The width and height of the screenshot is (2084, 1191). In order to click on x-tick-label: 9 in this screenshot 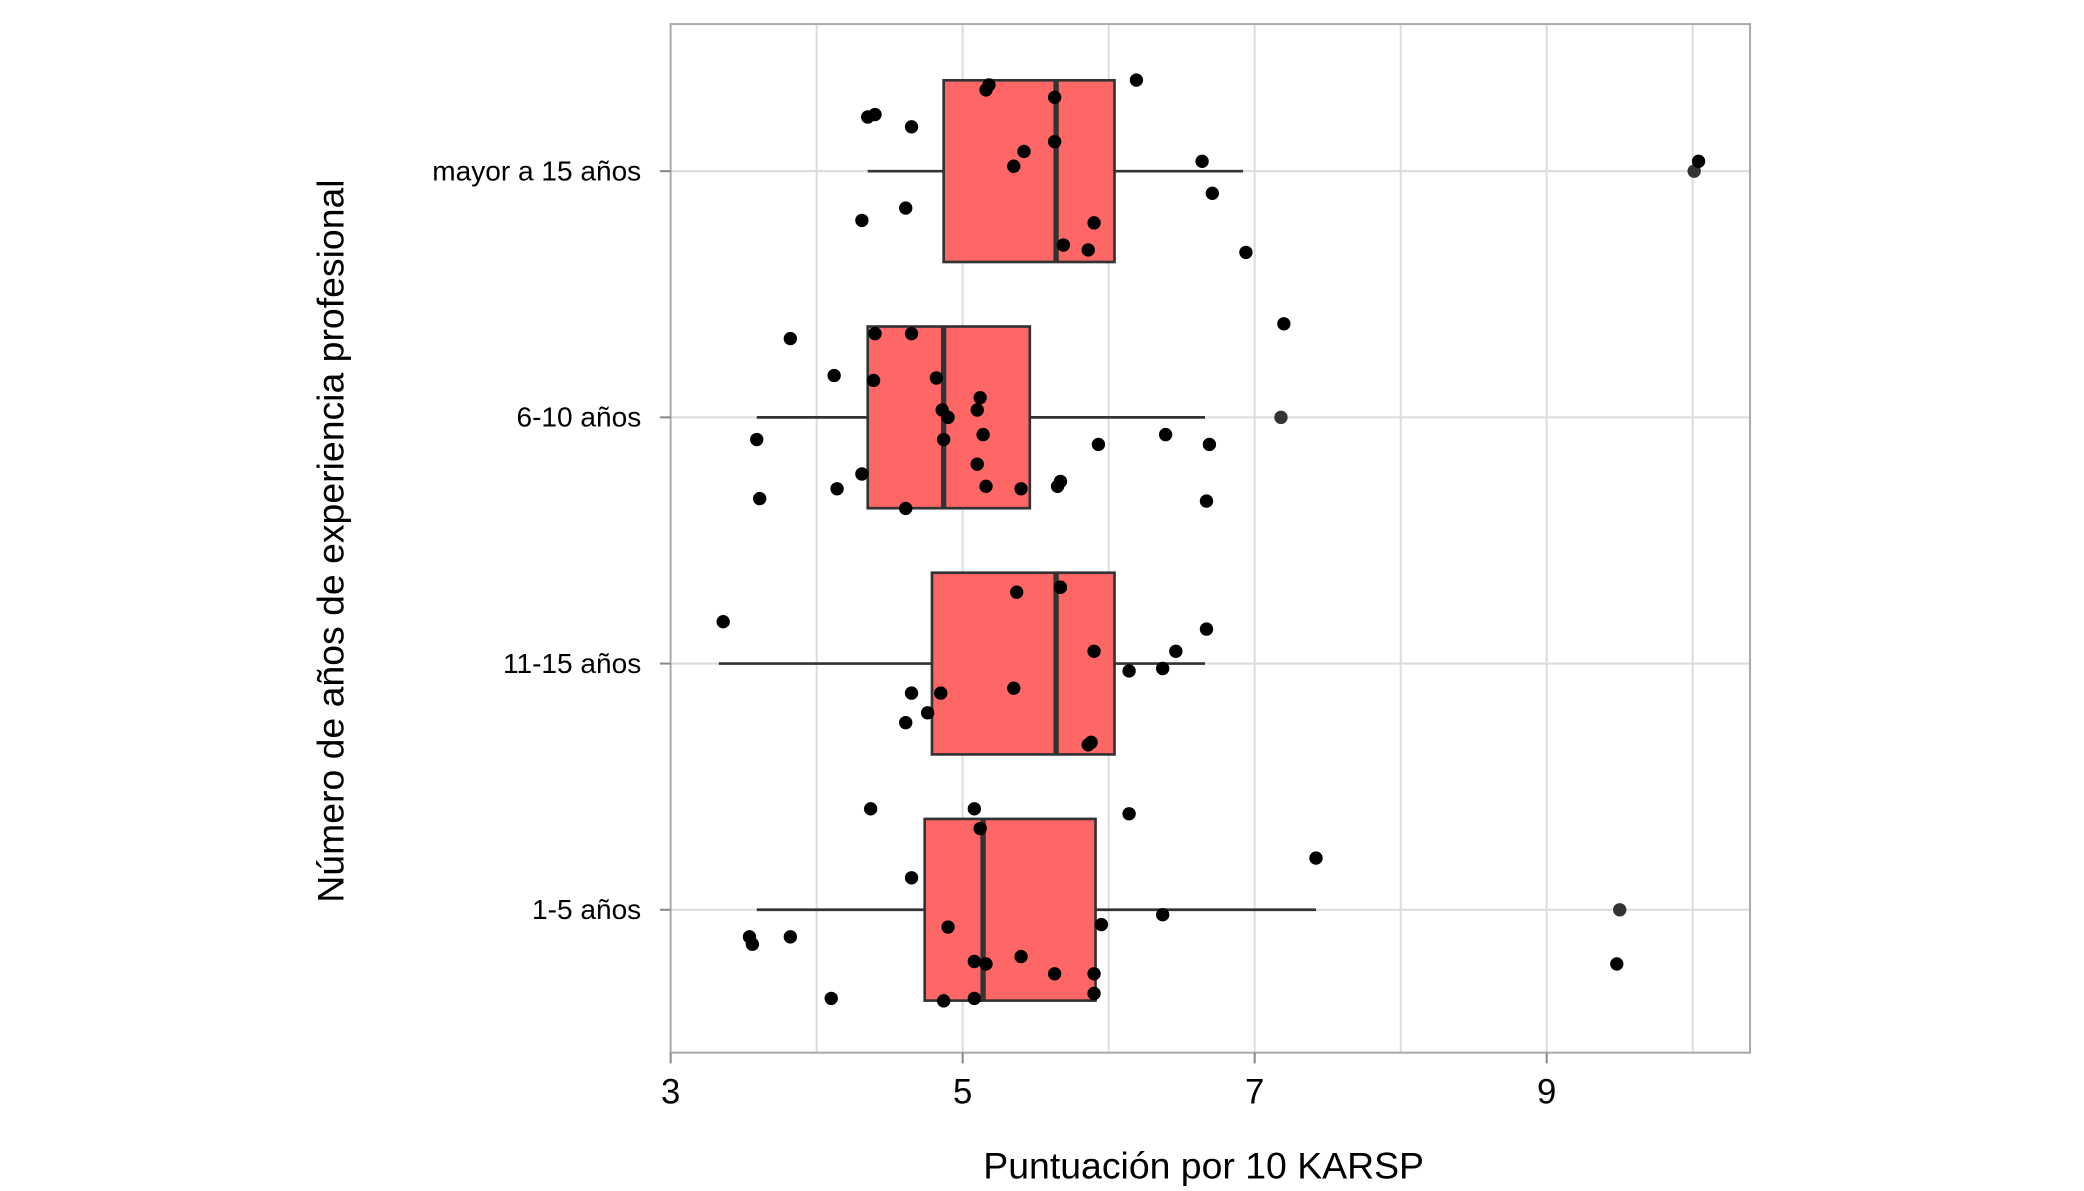, I will do `click(1546, 1092)`.